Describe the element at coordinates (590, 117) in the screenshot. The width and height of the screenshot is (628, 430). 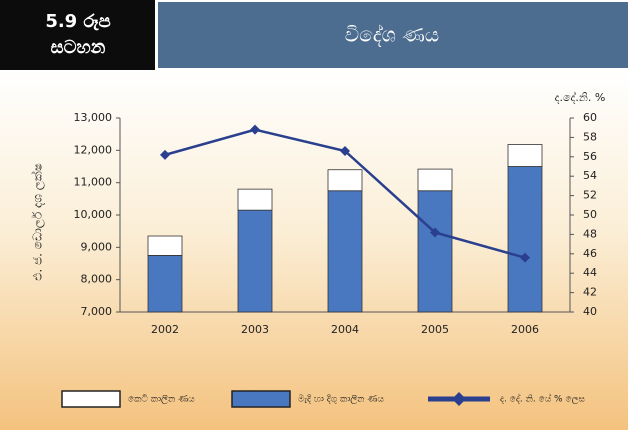
I see `y2-tick-label: 60` at that location.